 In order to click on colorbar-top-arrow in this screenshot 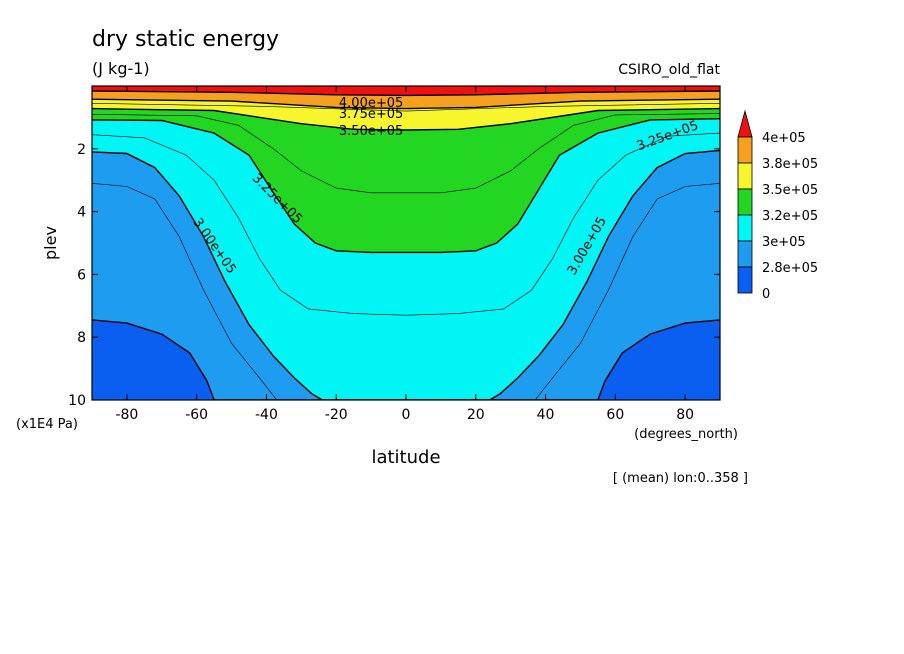, I will do `click(745, 123)`.